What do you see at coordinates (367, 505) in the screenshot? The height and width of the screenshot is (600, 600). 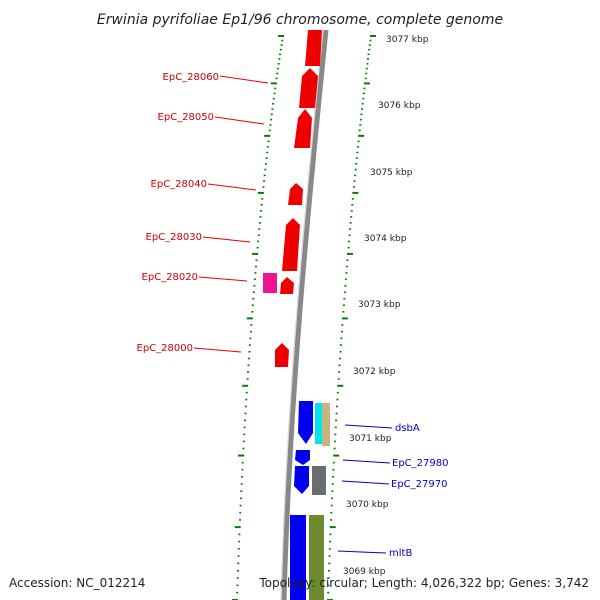 I see `kbp-label: 3070 kbp` at bounding box center [367, 505].